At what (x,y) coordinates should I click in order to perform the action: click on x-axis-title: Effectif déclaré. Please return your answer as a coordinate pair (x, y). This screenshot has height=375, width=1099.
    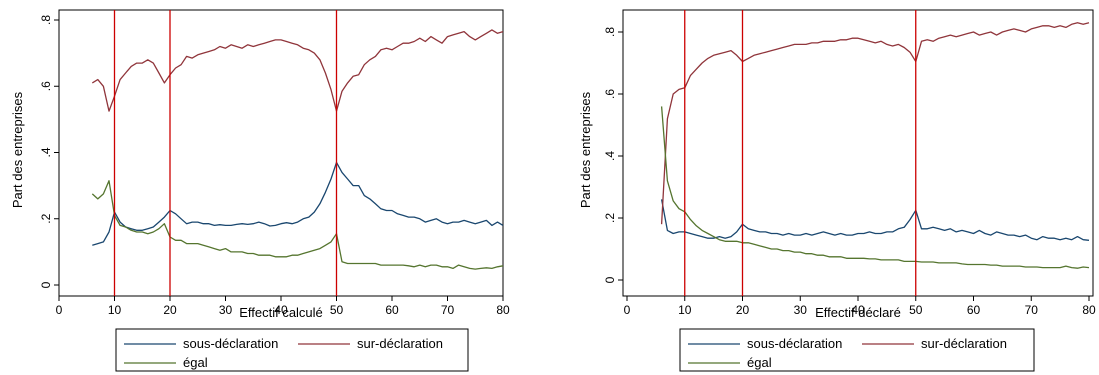
    Looking at the image, I should click on (858, 312).